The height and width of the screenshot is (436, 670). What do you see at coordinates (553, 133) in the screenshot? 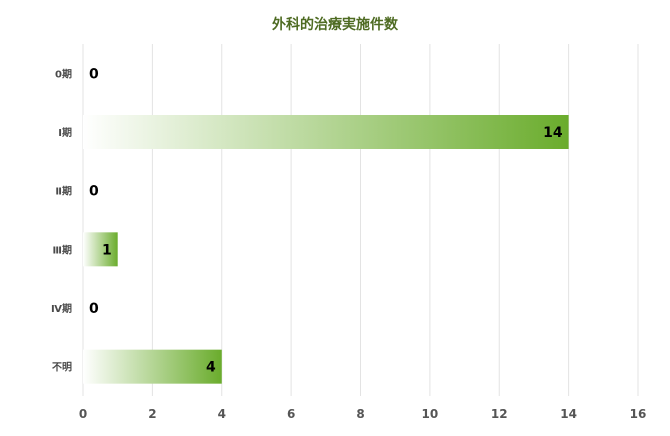
I see `data-label: 14` at bounding box center [553, 133].